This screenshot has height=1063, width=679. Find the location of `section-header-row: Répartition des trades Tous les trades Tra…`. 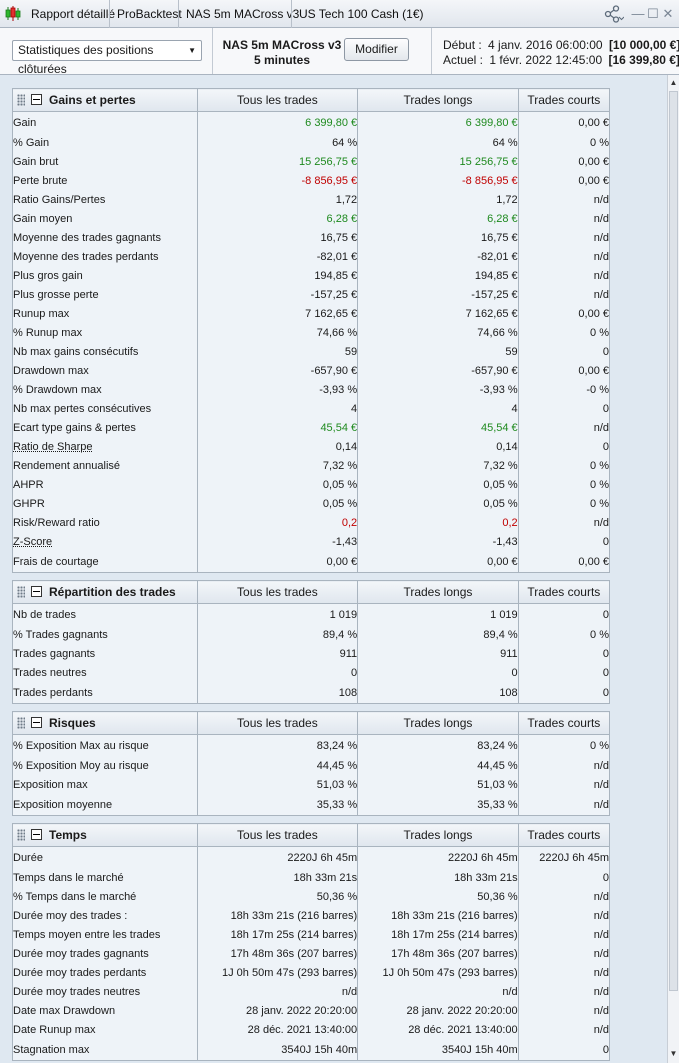

section-header-row: Répartition des trades Tous les trades Tra… is located at coordinates (311, 592).